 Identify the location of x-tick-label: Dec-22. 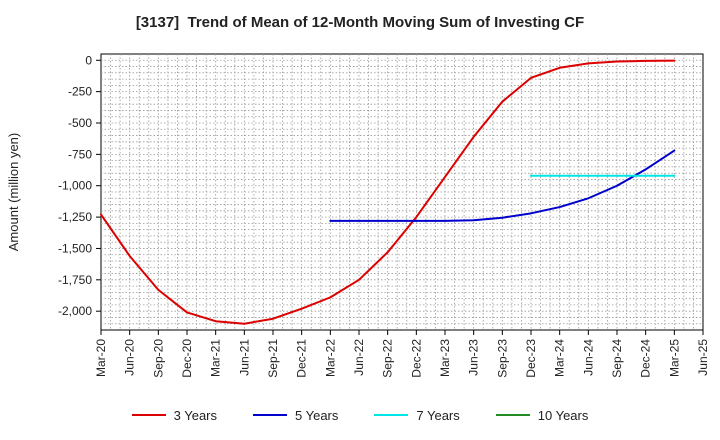
(416, 358).